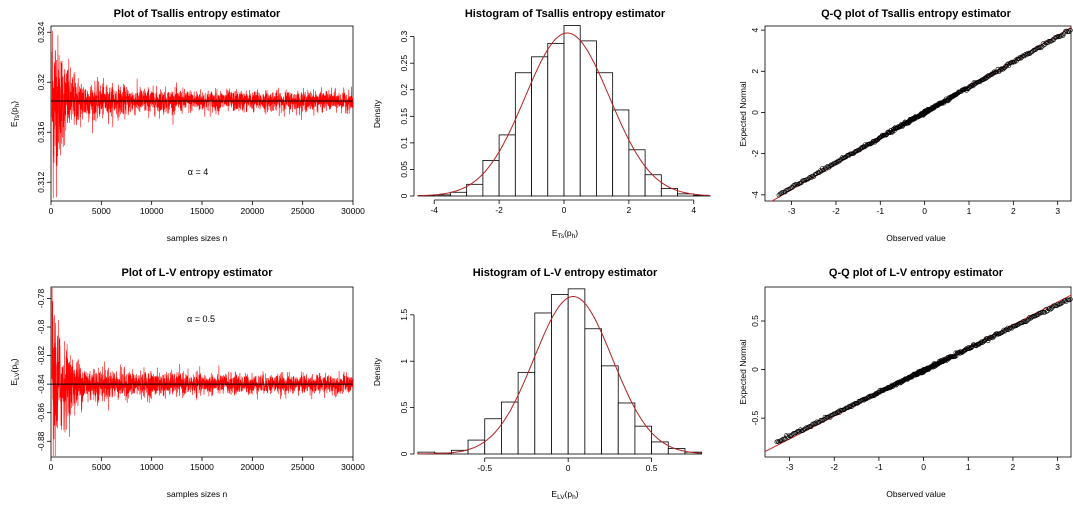  I want to click on tsallis-qq-reference-line, so click(921, 113).